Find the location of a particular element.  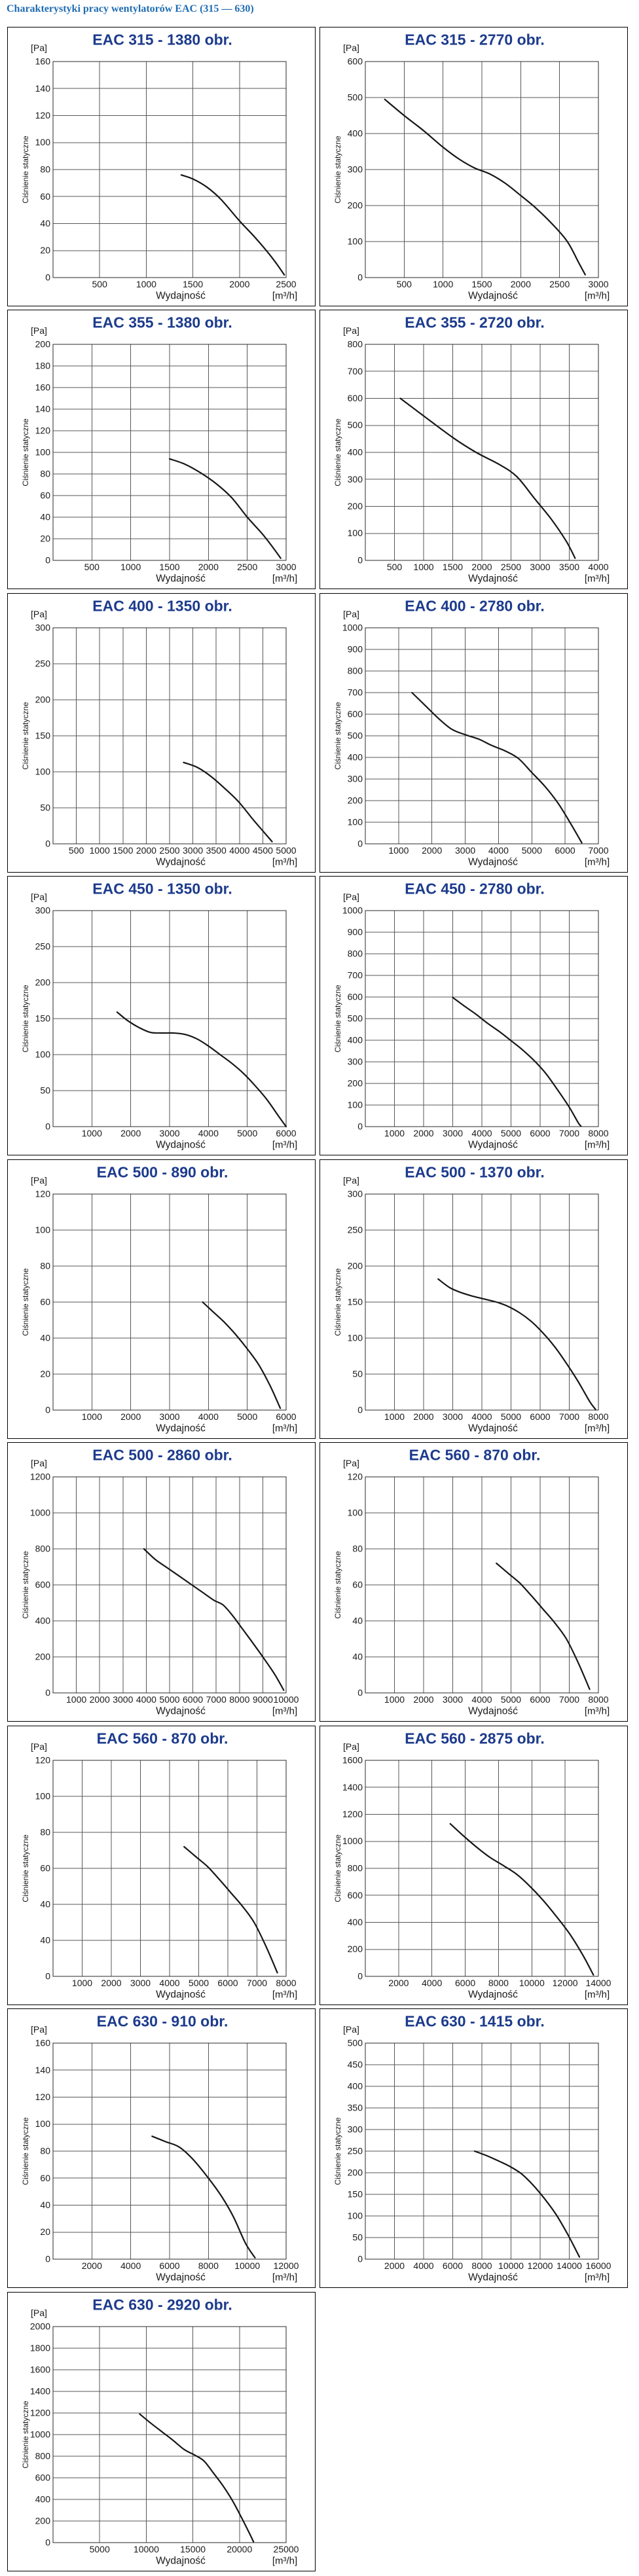

svg-text: 400 is located at coordinates (43, 1621).